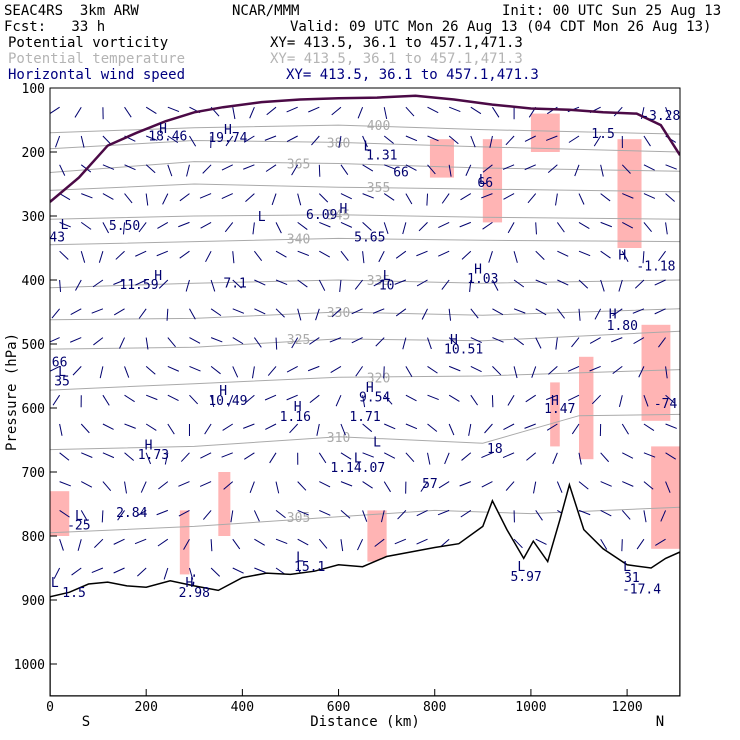 The width and height of the screenshot is (740, 740). What do you see at coordinates (430, 484) in the screenshot?
I see `extremum-label: 57` at bounding box center [430, 484].